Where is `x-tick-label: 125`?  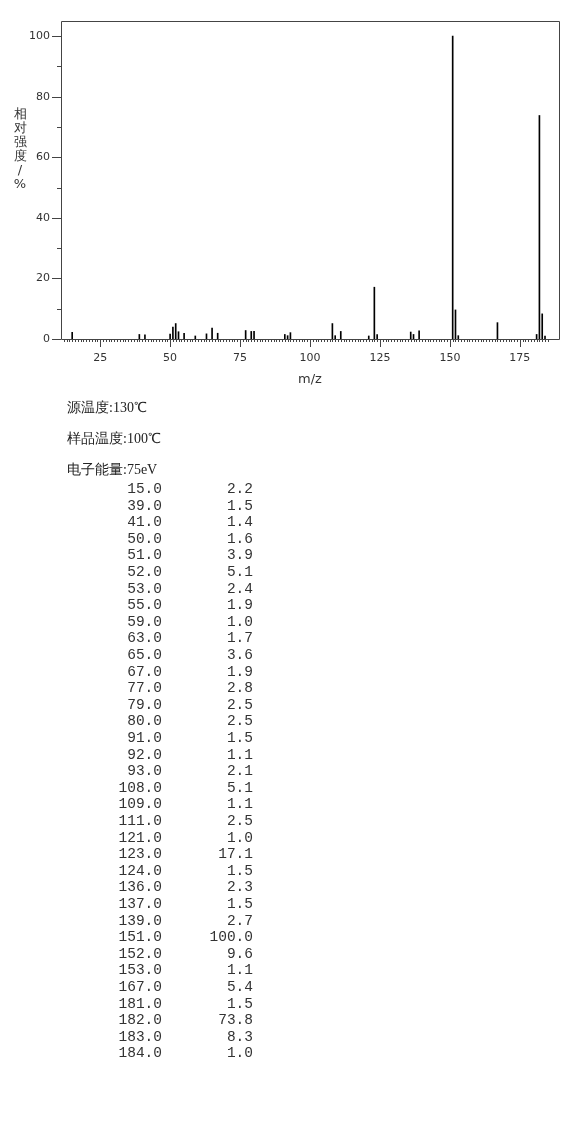 x-tick-label: 125 is located at coordinates (380, 358).